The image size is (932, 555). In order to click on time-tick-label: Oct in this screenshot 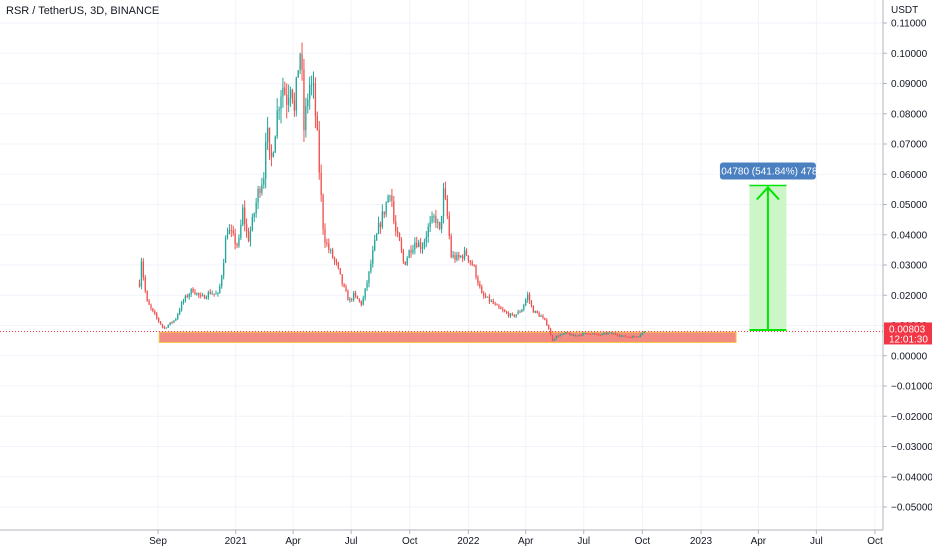, I will do `click(875, 541)`.